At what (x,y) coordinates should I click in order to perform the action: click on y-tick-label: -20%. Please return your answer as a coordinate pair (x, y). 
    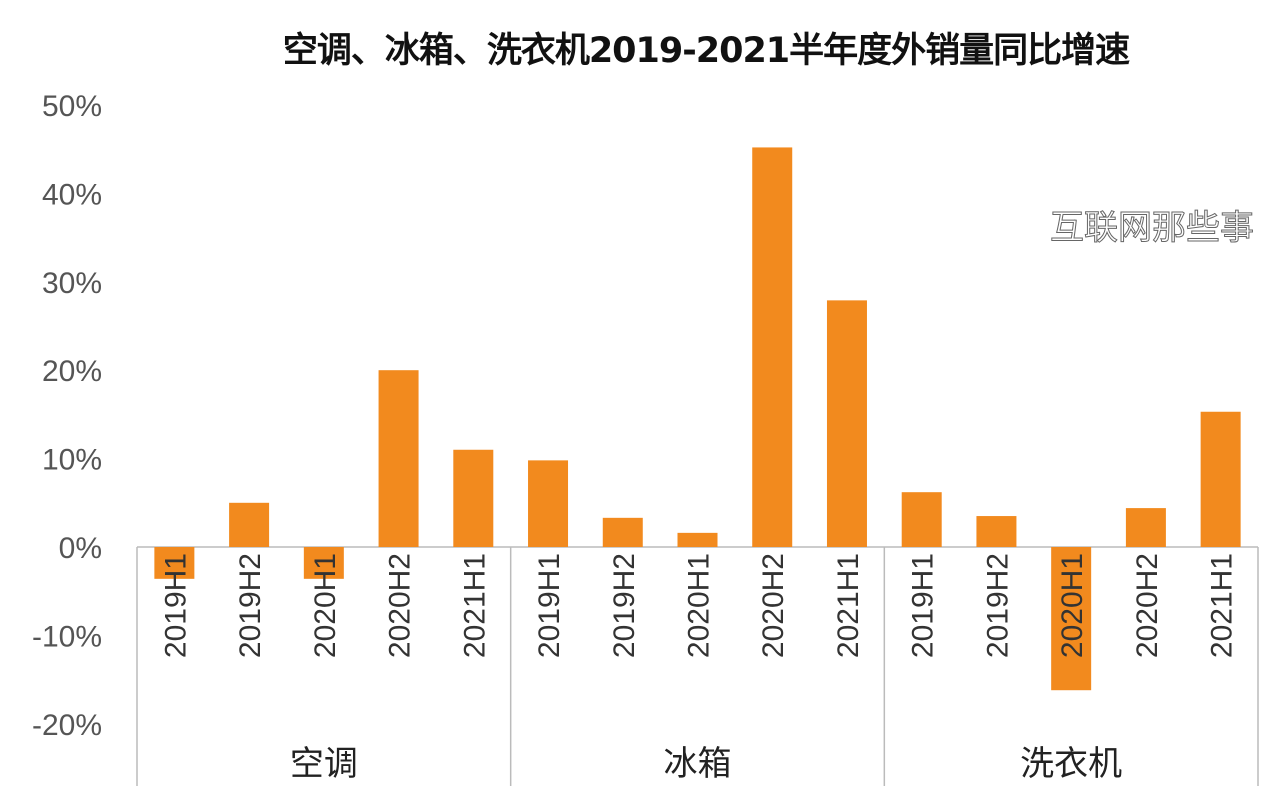
    Looking at the image, I should click on (67, 725).